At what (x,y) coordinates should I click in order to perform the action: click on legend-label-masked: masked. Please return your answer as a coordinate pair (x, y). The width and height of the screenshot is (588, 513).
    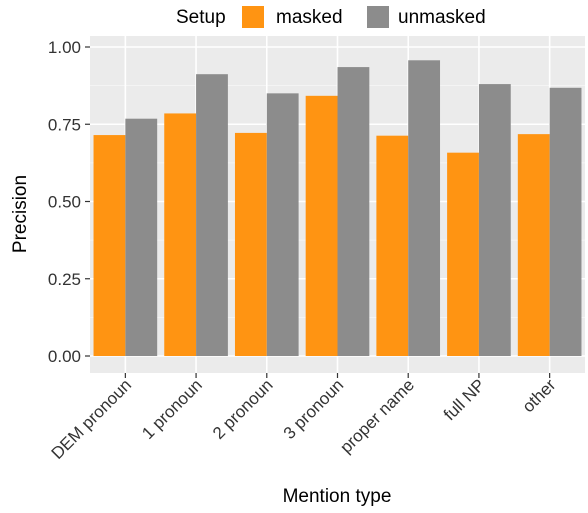
    Looking at the image, I should click on (309, 17).